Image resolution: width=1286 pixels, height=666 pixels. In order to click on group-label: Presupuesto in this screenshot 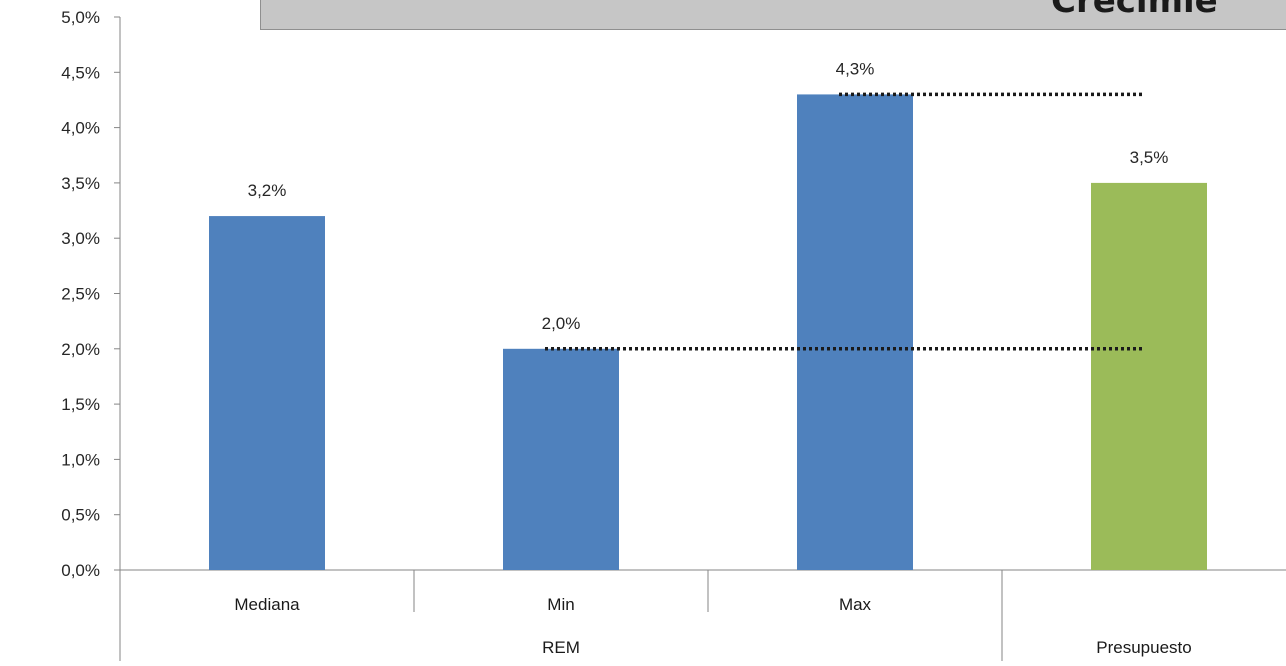, I will do `click(1143, 647)`.